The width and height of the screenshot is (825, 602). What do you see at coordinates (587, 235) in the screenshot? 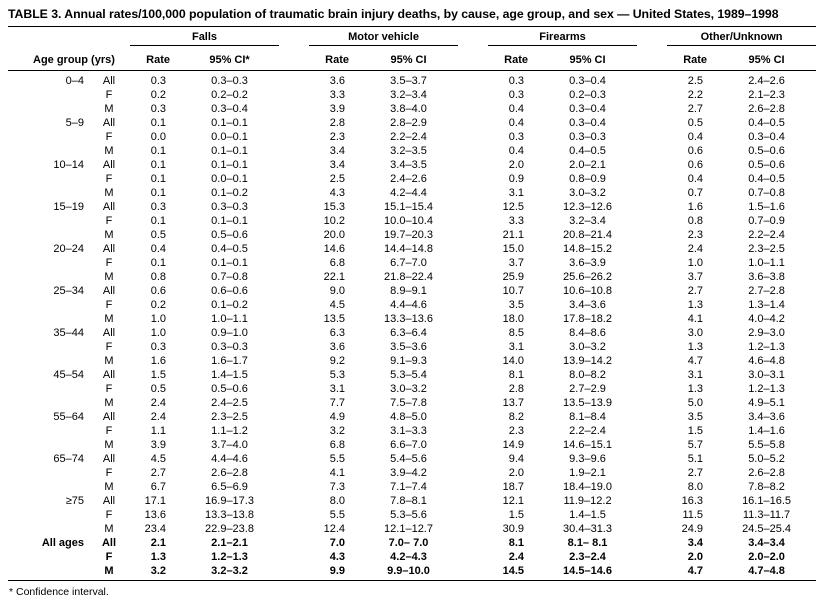
I see `ci-cell: 20.8–21.4` at bounding box center [587, 235].